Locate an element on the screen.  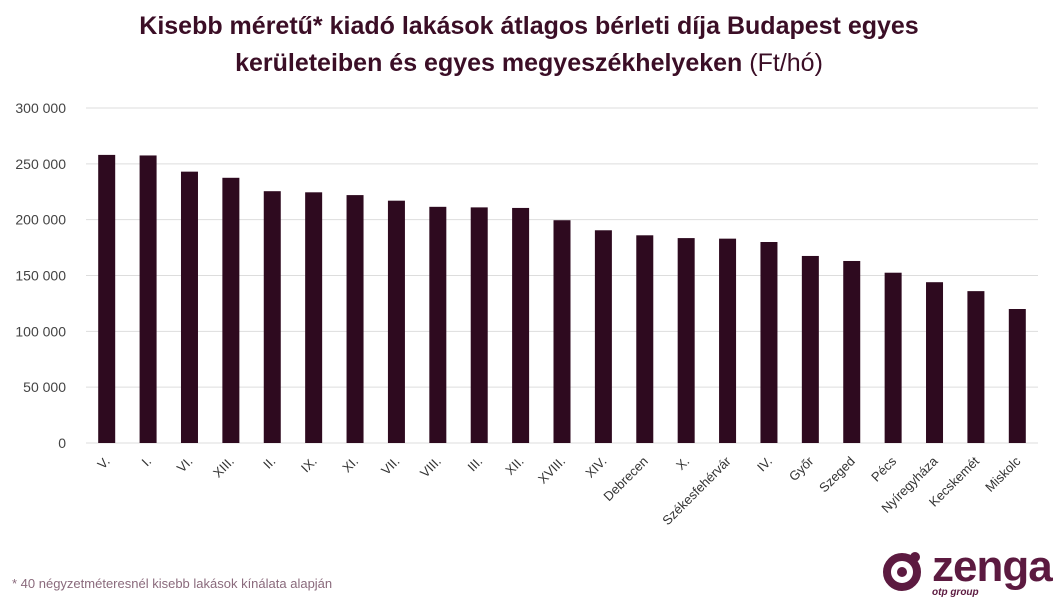
x-tick-label: VIII. is located at coordinates (430, 467).